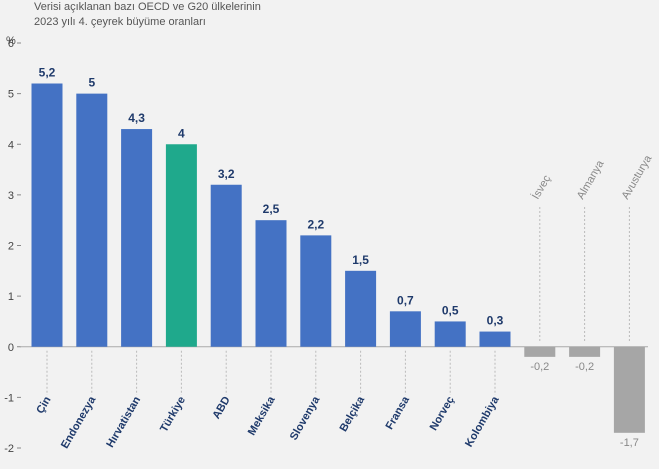  Describe the element at coordinates (539, 367) in the screenshot. I see `value-label-11: -0,2` at that location.